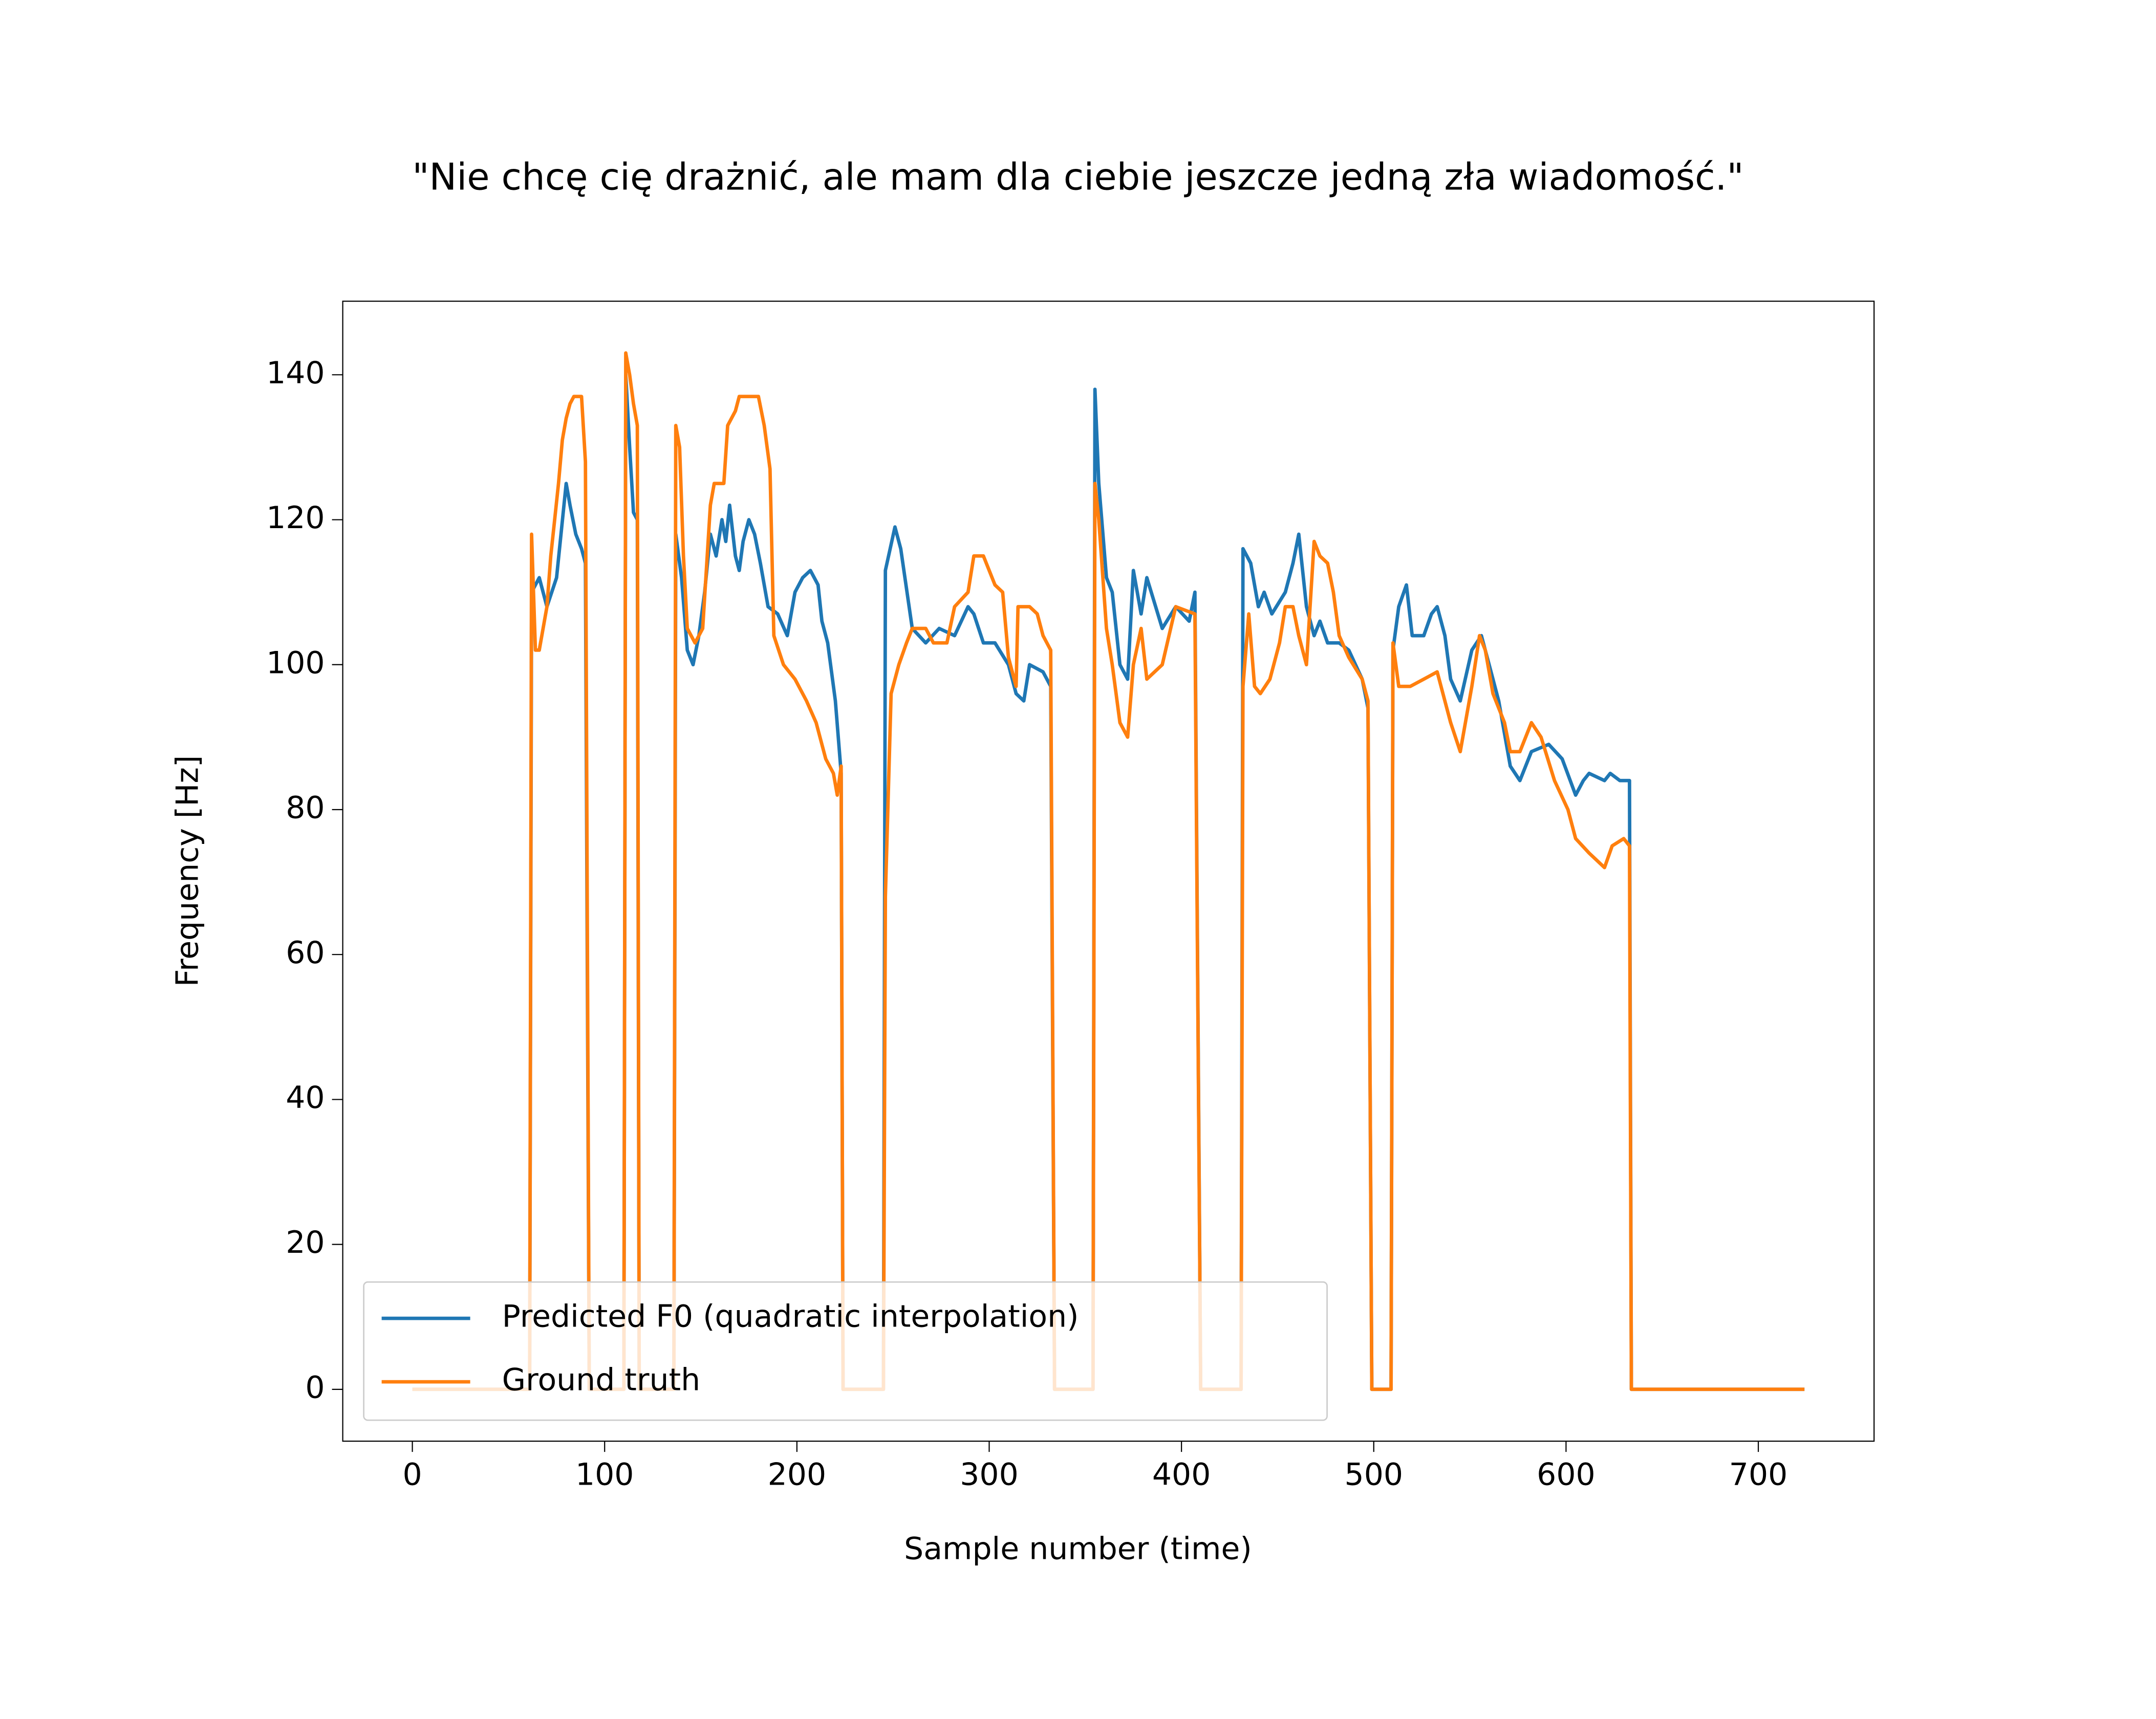  Describe the element at coordinates (605, 1475) in the screenshot. I see `x-tick-label: 100` at that location.